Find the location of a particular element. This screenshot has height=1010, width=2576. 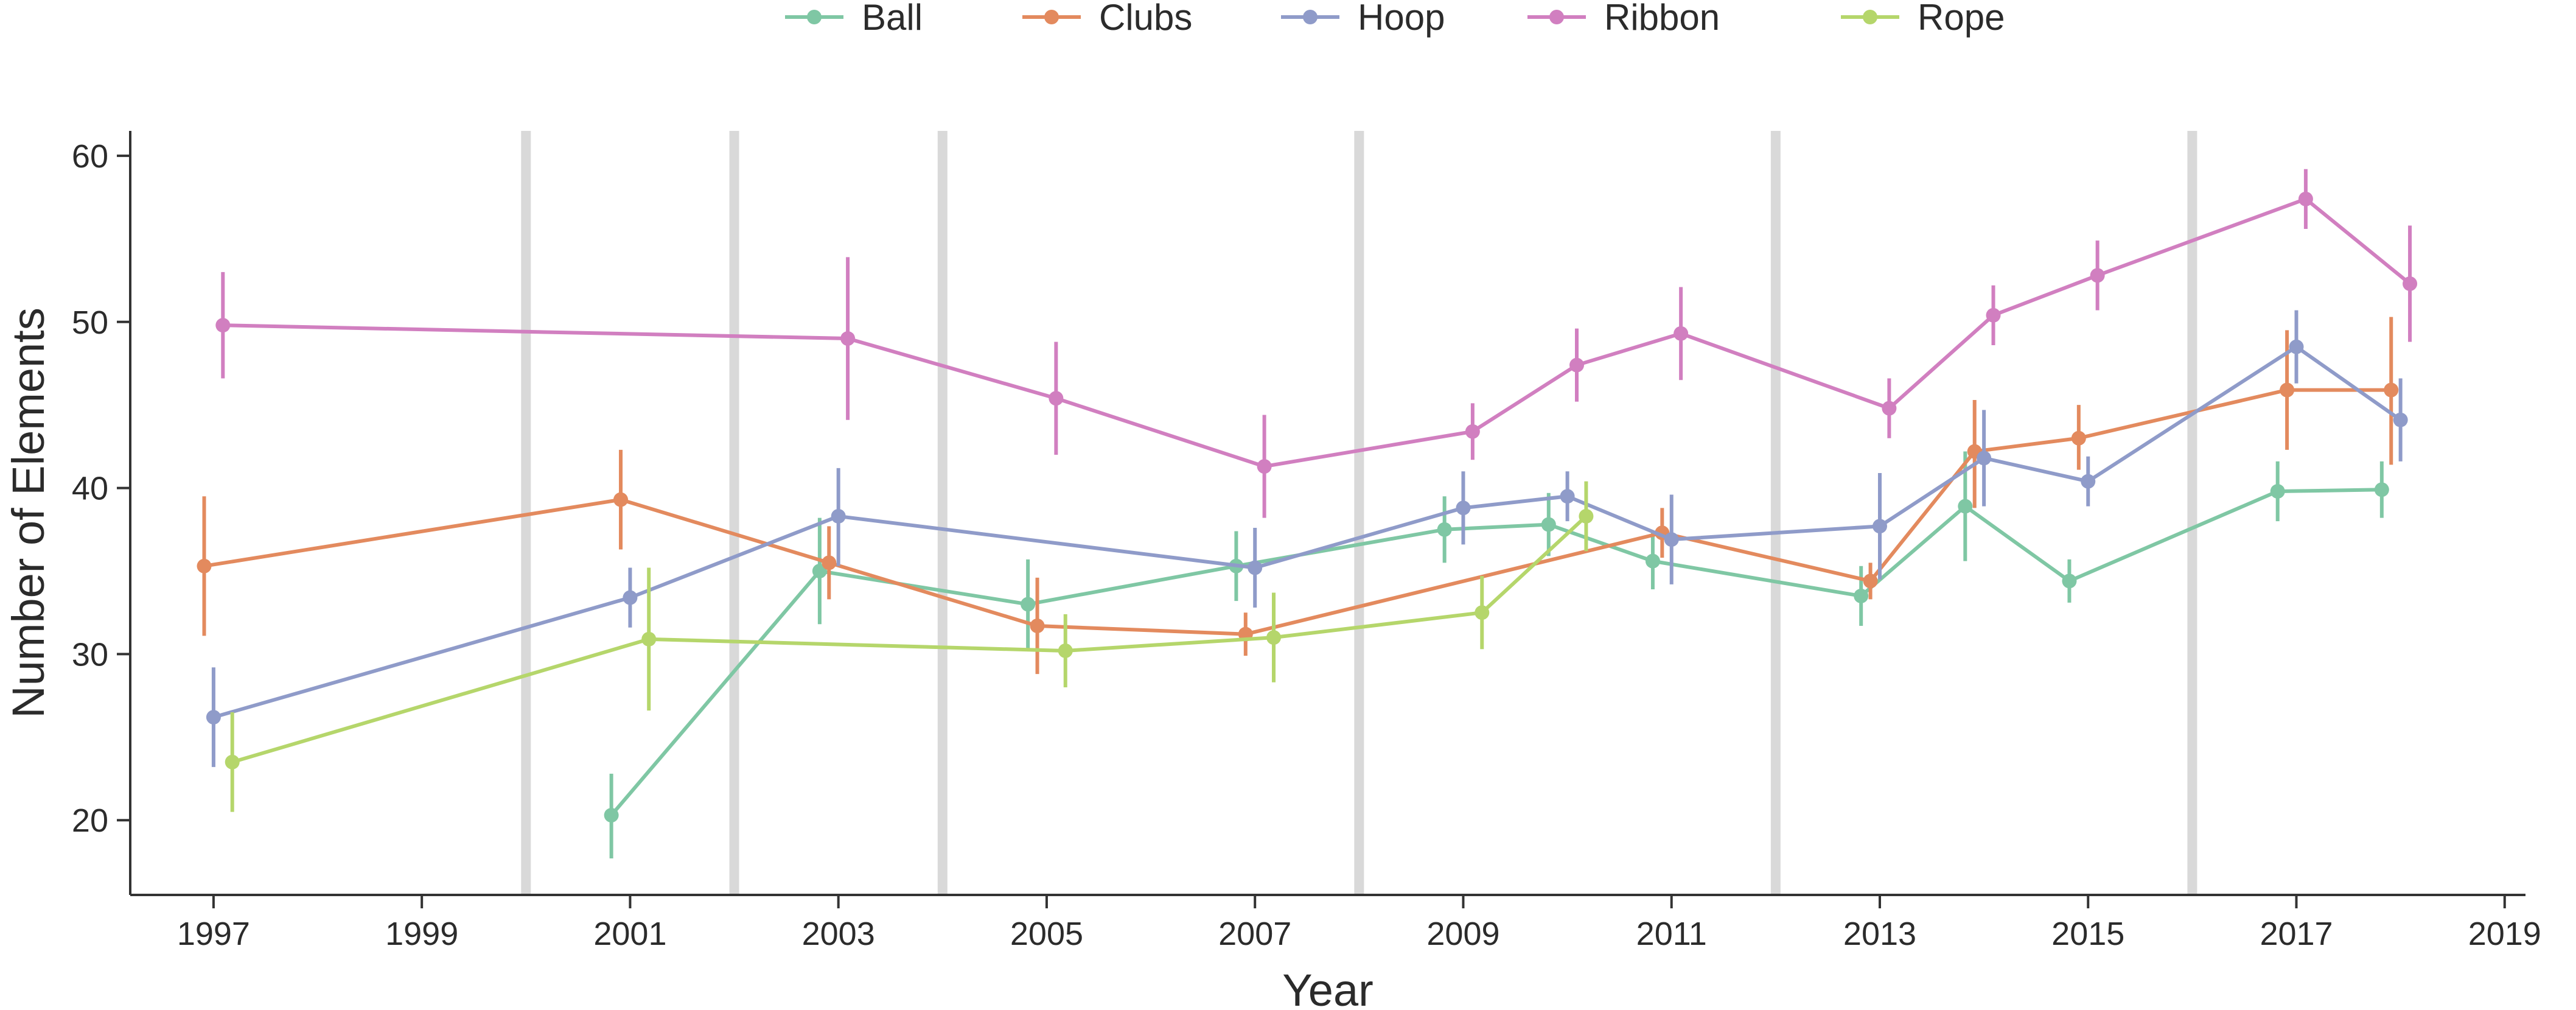

legend-swatch-dot-hoop is located at coordinates (1310, 17).